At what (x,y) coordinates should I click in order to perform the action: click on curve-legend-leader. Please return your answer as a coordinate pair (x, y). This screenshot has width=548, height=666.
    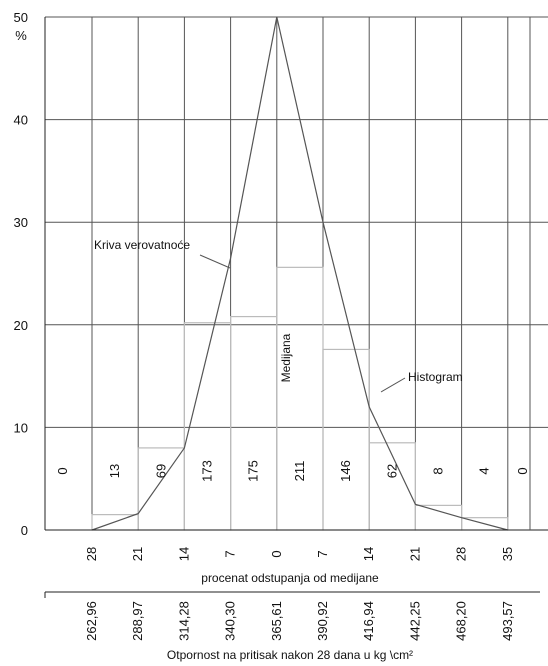
    Looking at the image, I should click on (215, 261).